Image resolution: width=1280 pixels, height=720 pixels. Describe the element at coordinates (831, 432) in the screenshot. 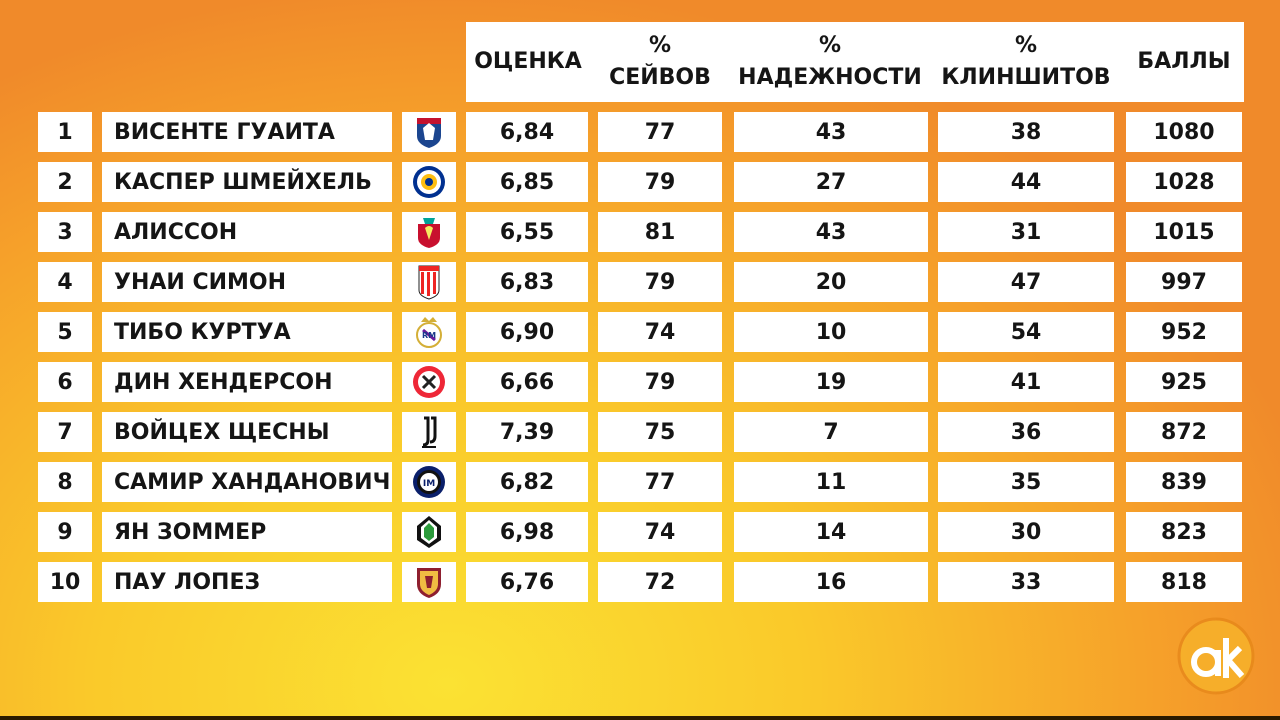

I see `reliability-cell: 7` at that location.